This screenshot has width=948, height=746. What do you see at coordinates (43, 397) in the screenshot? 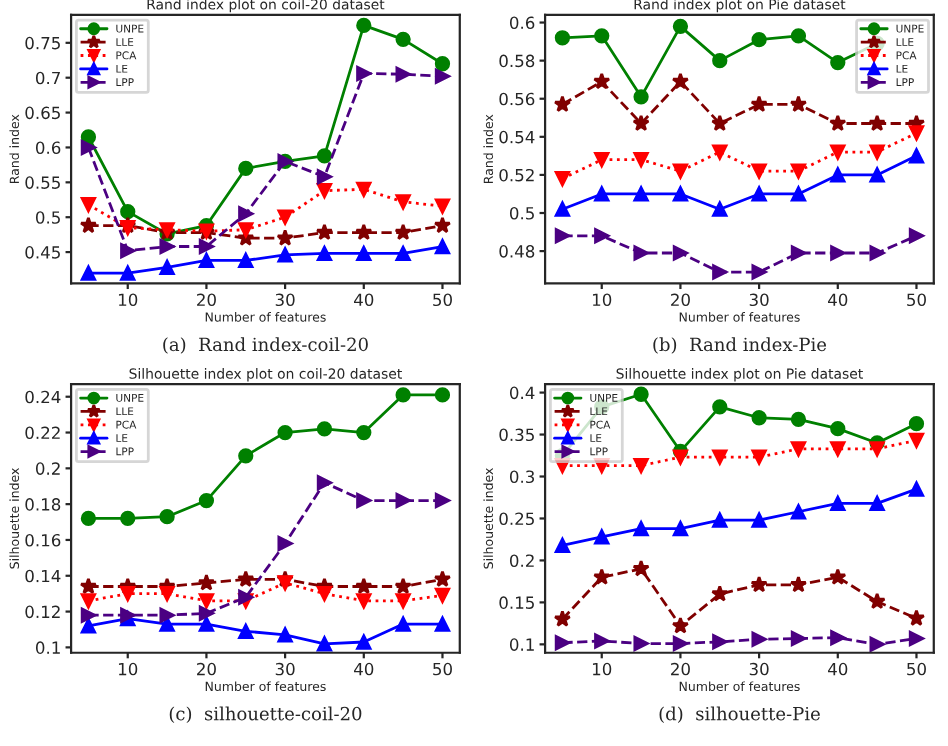
I see `y-tick-label: 0.24` at bounding box center [43, 397].